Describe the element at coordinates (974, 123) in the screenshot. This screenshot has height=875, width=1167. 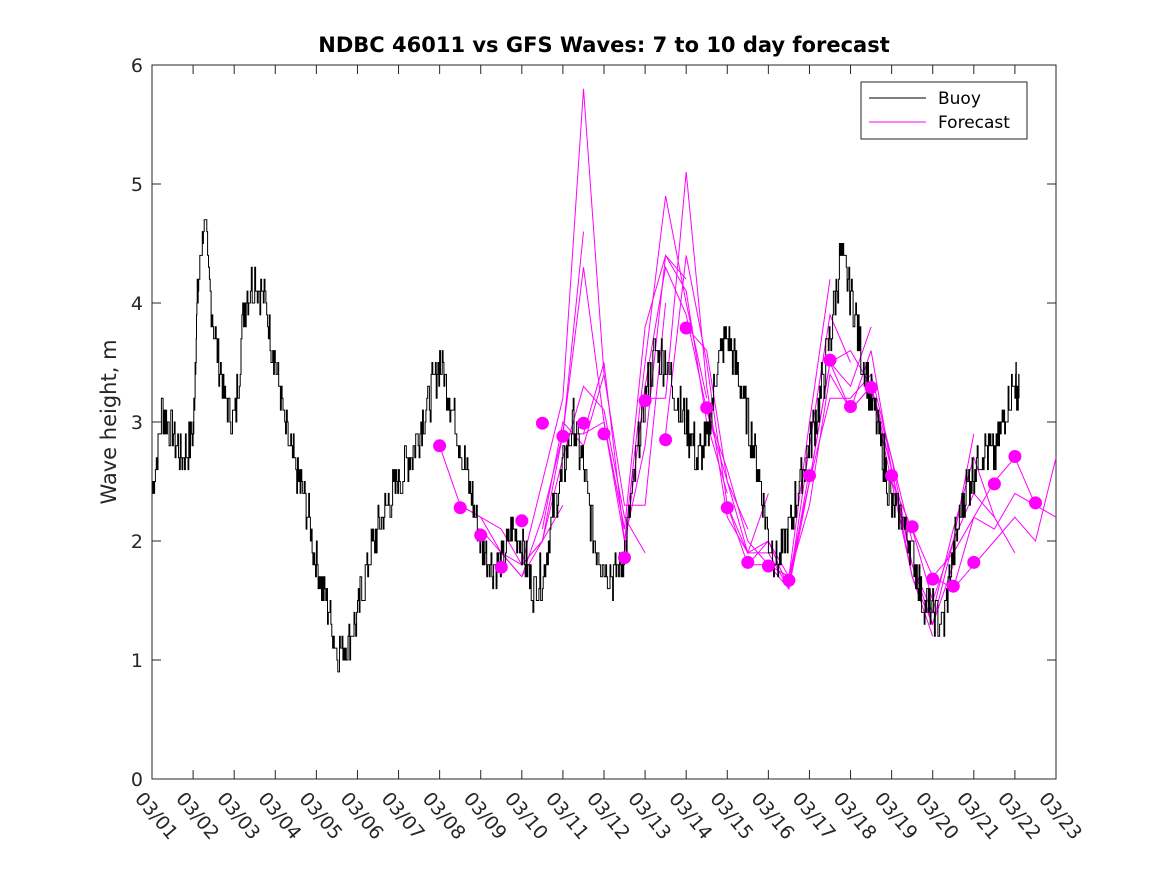
I see `legend-forecast-label: Forecast` at that location.